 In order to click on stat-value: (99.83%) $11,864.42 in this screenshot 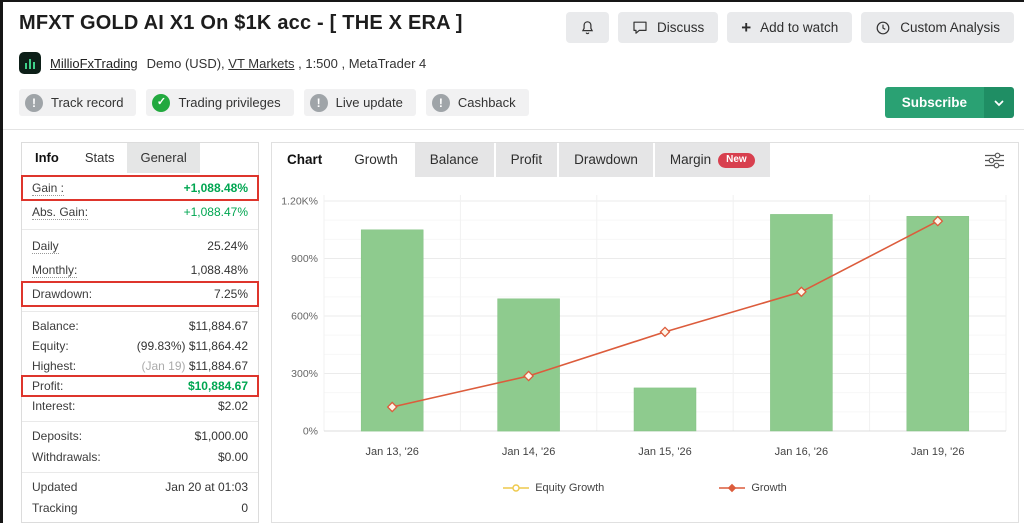, I will do `click(192, 346)`.